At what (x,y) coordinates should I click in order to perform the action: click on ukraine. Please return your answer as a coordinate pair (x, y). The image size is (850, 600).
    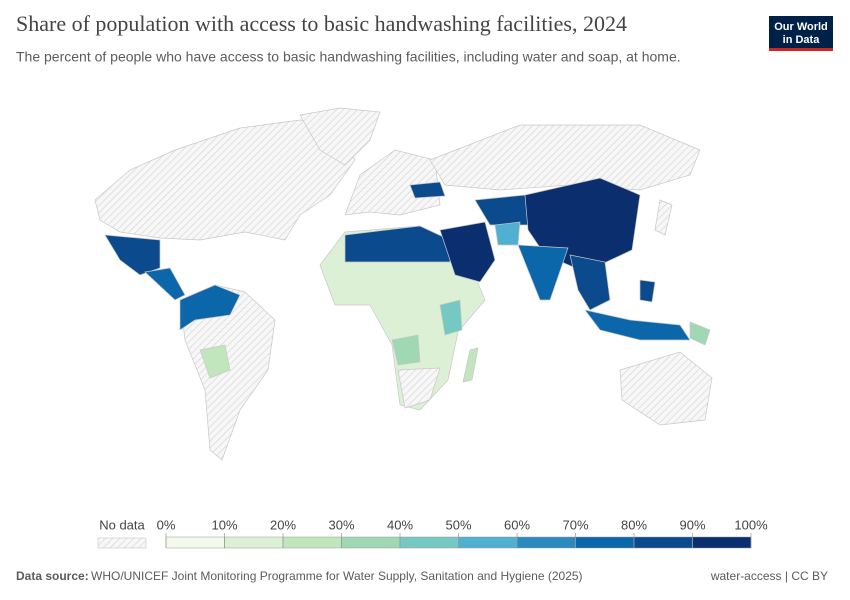
    Looking at the image, I should click on (427, 190).